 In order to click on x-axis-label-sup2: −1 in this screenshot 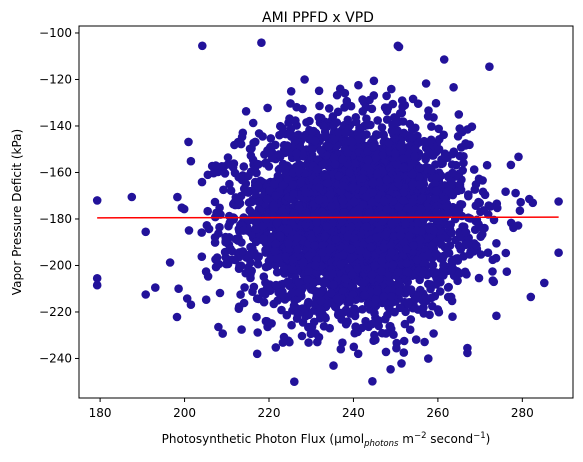, I will do `click(479, 436)`.